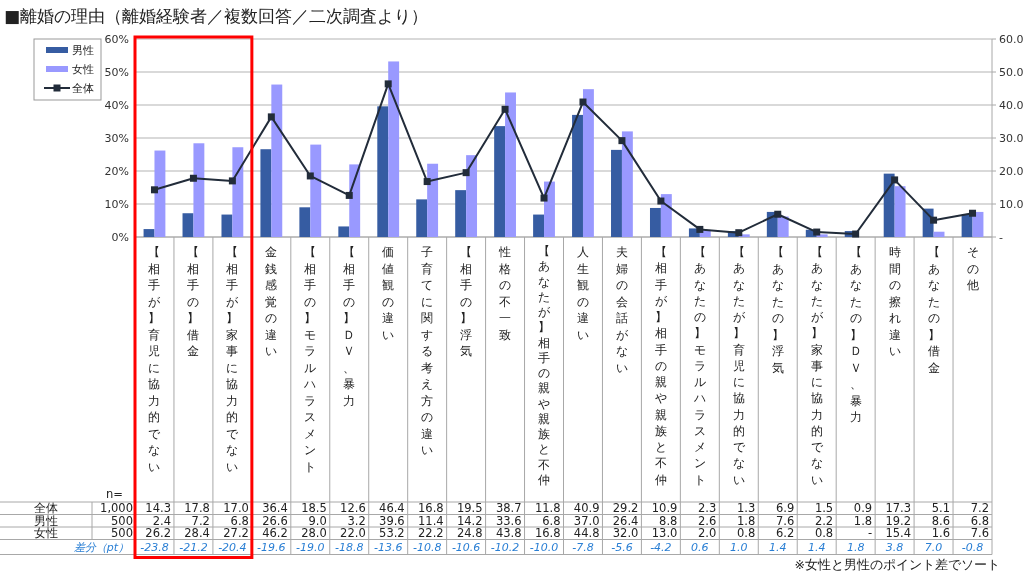 This screenshot has width=1024, height=572. What do you see at coordinates (46, 520) in the screenshot?
I see `text: 男性` at bounding box center [46, 520].